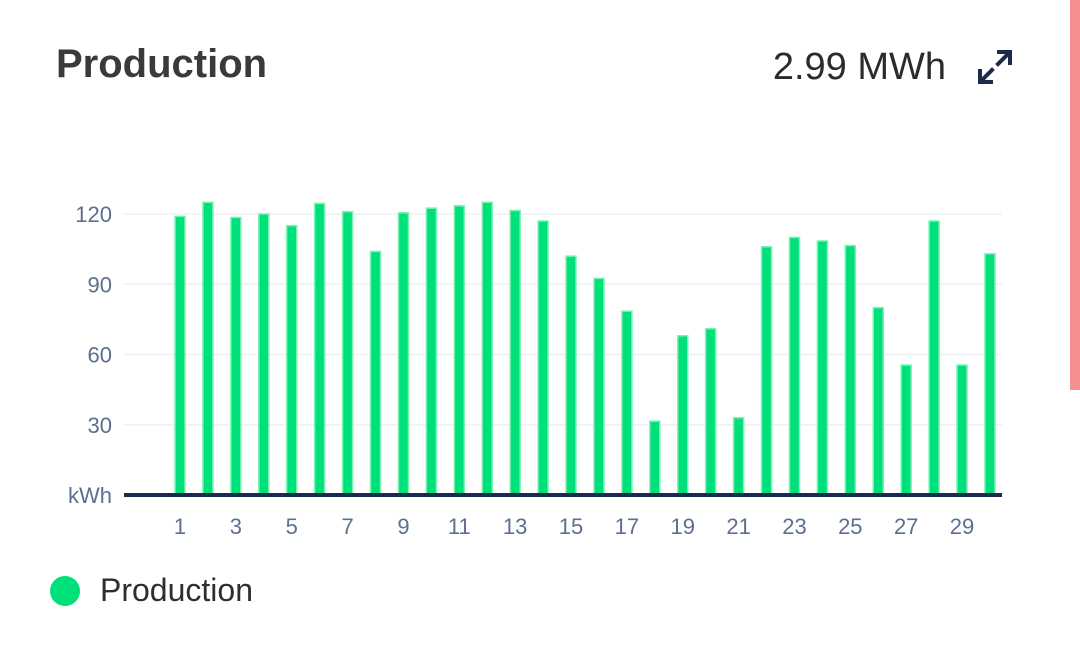 The height and width of the screenshot is (652, 1080). I want to click on expand-arrows-icon, so click(995, 67).